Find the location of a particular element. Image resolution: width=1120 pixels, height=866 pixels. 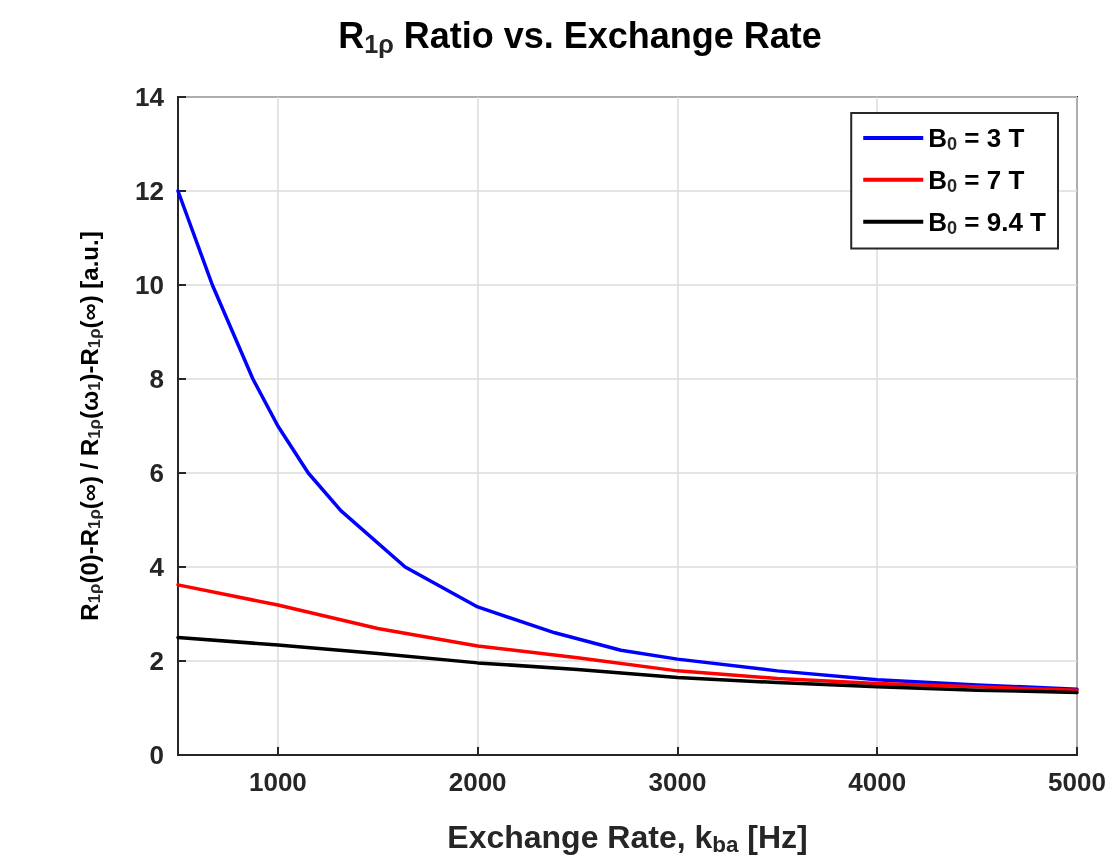

y-tick-label: 14 is located at coordinates (150, 97).